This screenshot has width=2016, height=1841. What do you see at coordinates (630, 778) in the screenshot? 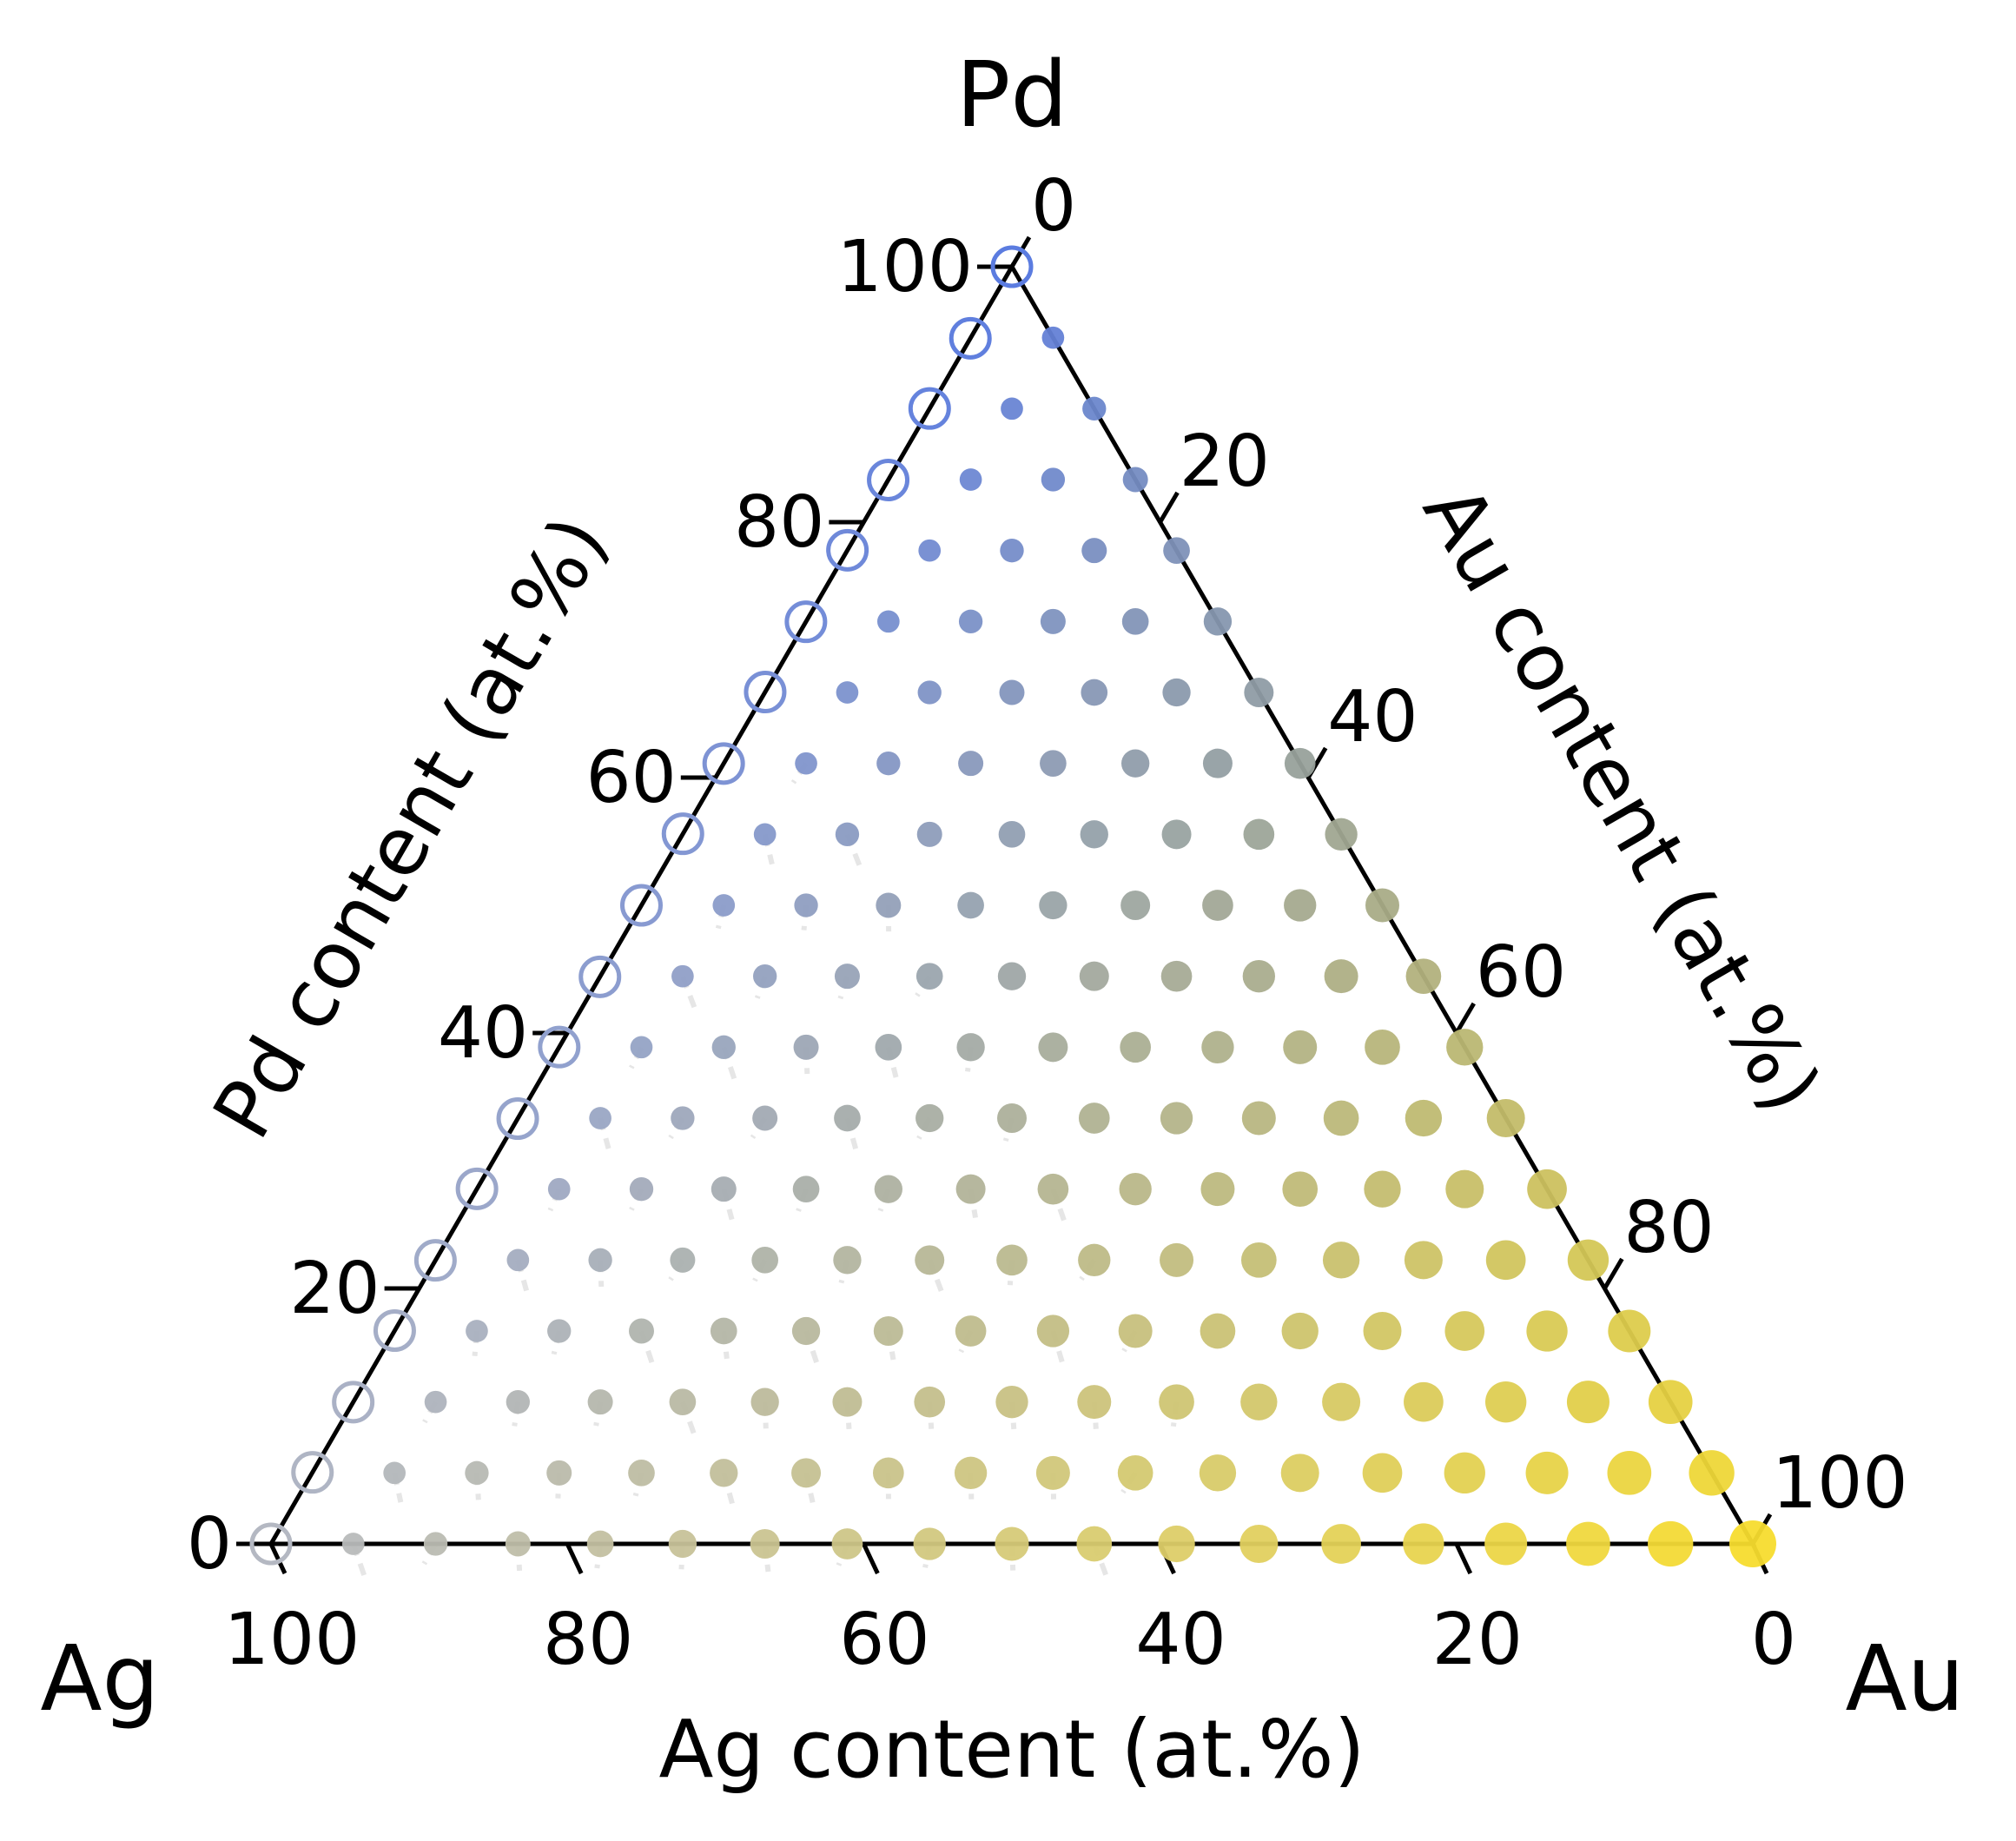
I see `left-tick-label: 60` at bounding box center [630, 778].